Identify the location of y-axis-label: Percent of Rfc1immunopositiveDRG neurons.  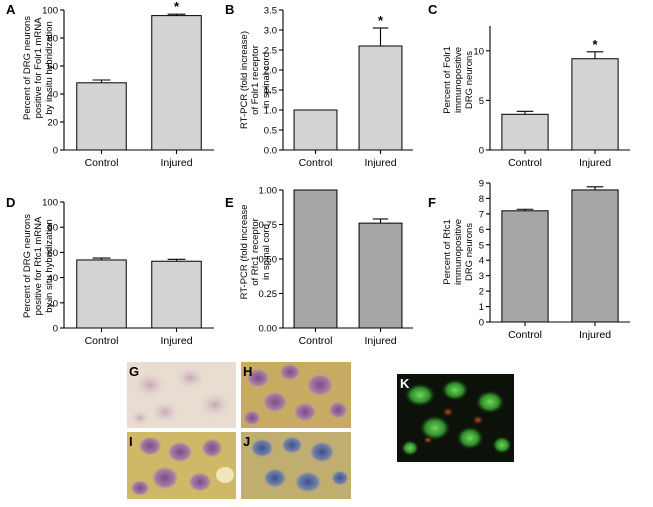
(458, 252).